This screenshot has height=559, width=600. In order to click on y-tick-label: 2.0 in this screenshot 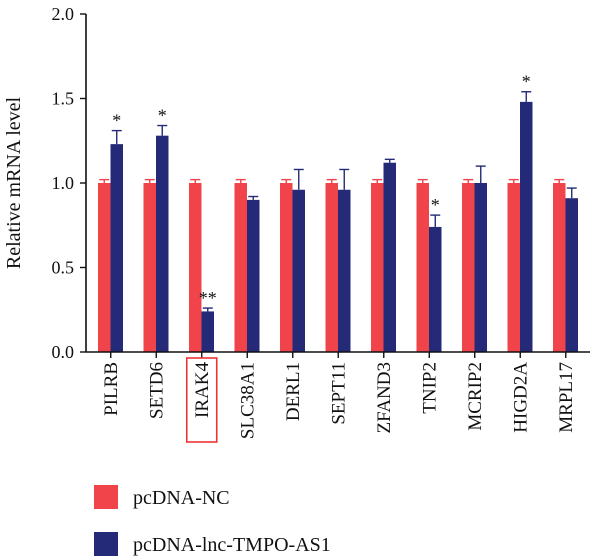, I will do `click(63, 14)`.